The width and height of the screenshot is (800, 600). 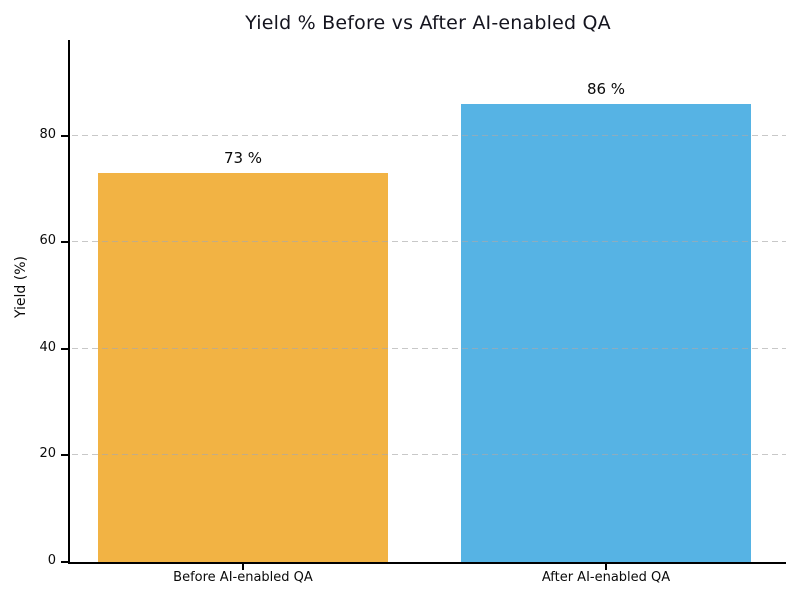 What do you see at coordinates (428, 23) in the screenshot?
I see `chart-title: Yield % Before vs After AI-enabled QA` at bounding box center [428, 23].